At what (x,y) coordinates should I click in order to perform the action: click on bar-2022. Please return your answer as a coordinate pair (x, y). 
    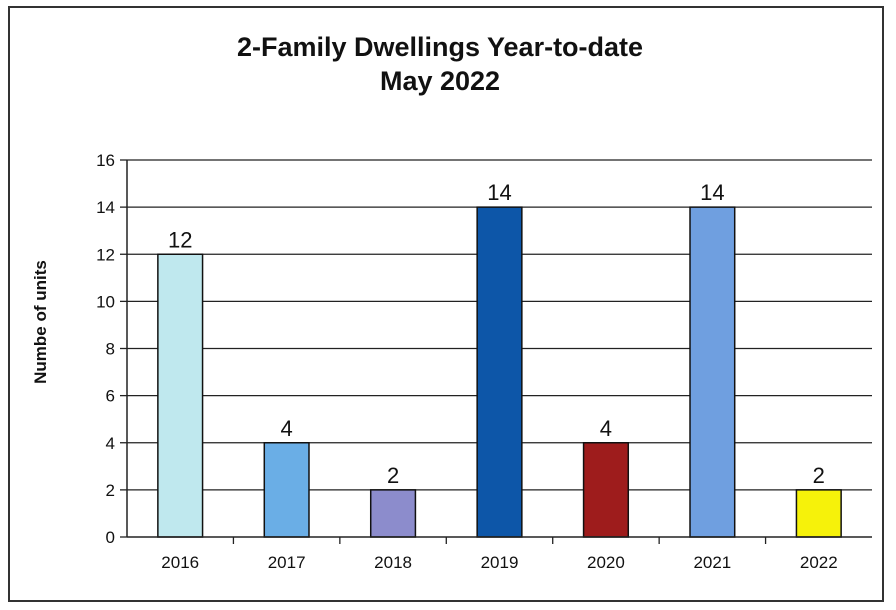
    Looking at the image, I should click on (818, 513).